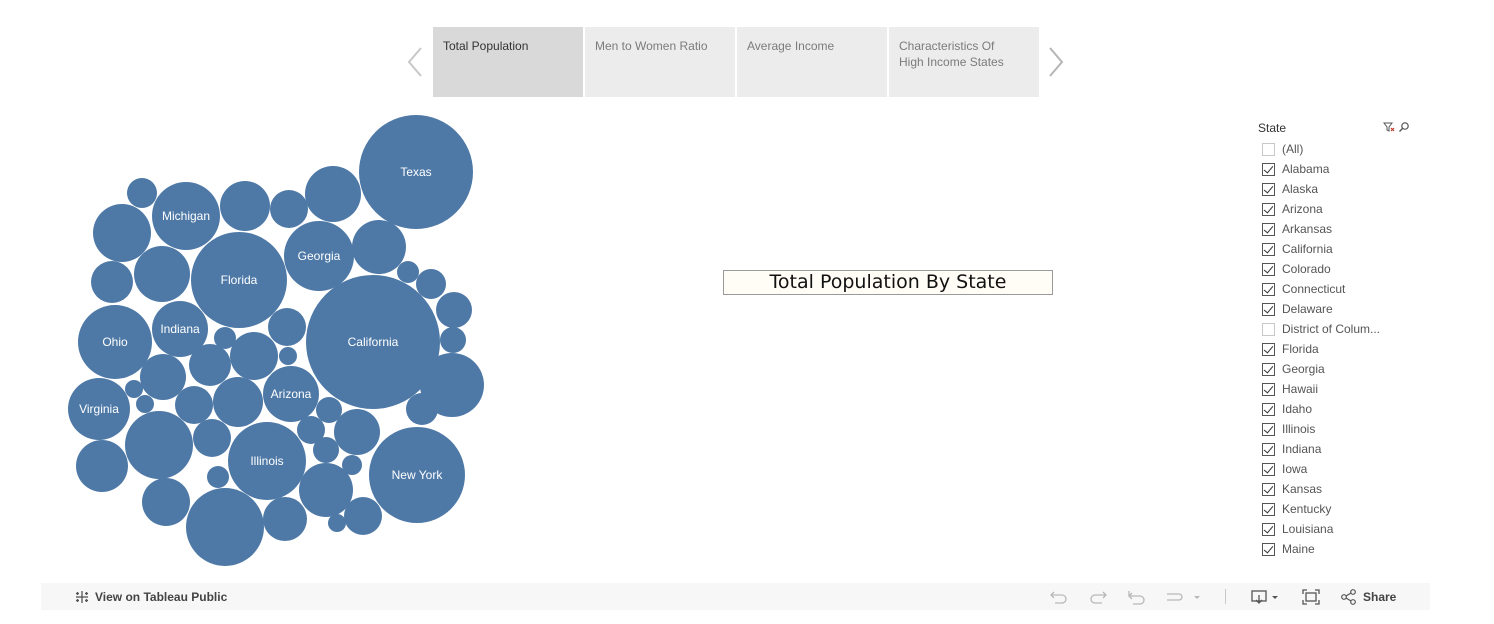 The image size is (1494, 624). I want to click on filter-item: Illinois, so click(1340, 429).